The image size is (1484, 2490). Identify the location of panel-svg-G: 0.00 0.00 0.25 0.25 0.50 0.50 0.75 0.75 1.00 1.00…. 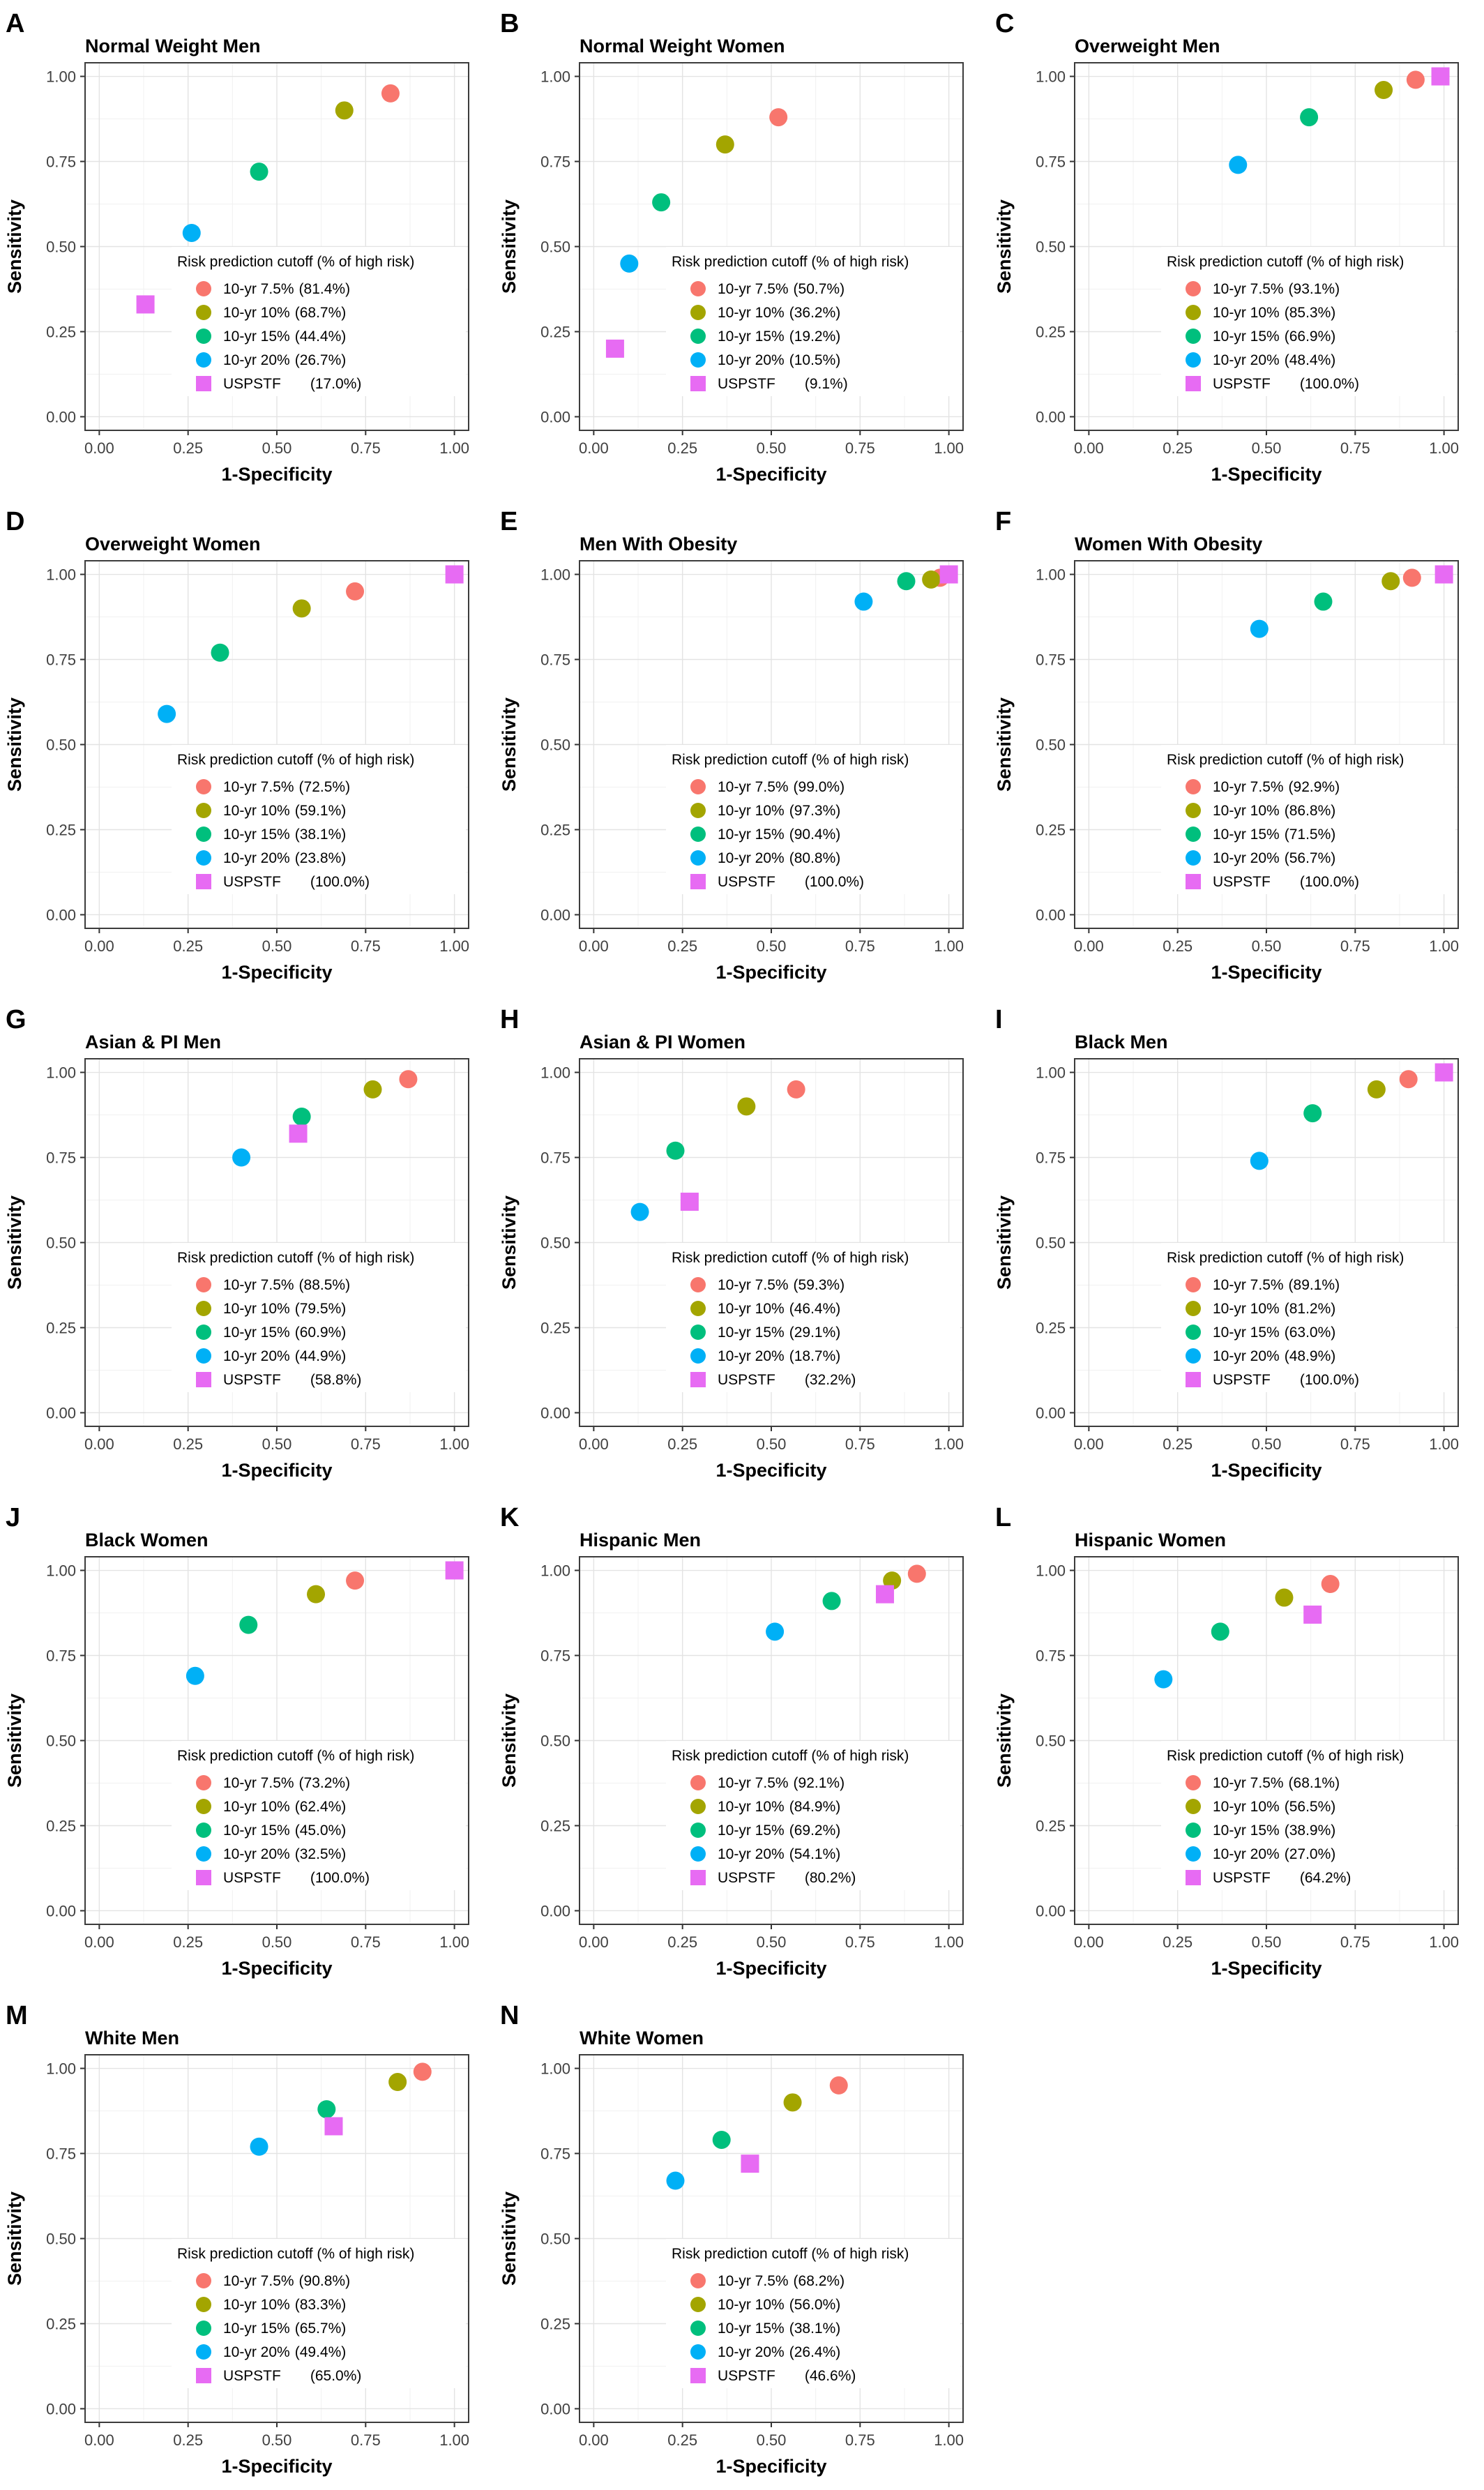
(236, 1243).